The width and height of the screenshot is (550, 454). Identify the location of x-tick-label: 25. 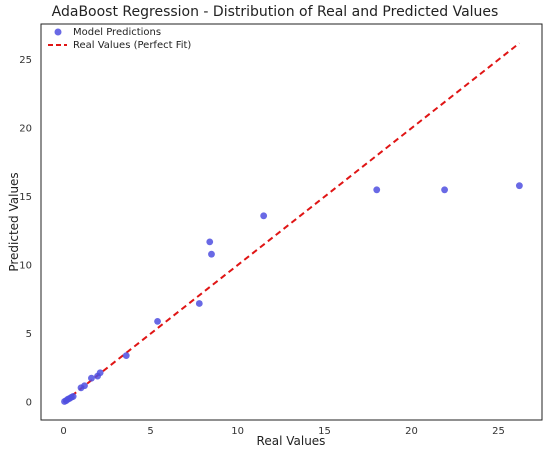
(498, 431).